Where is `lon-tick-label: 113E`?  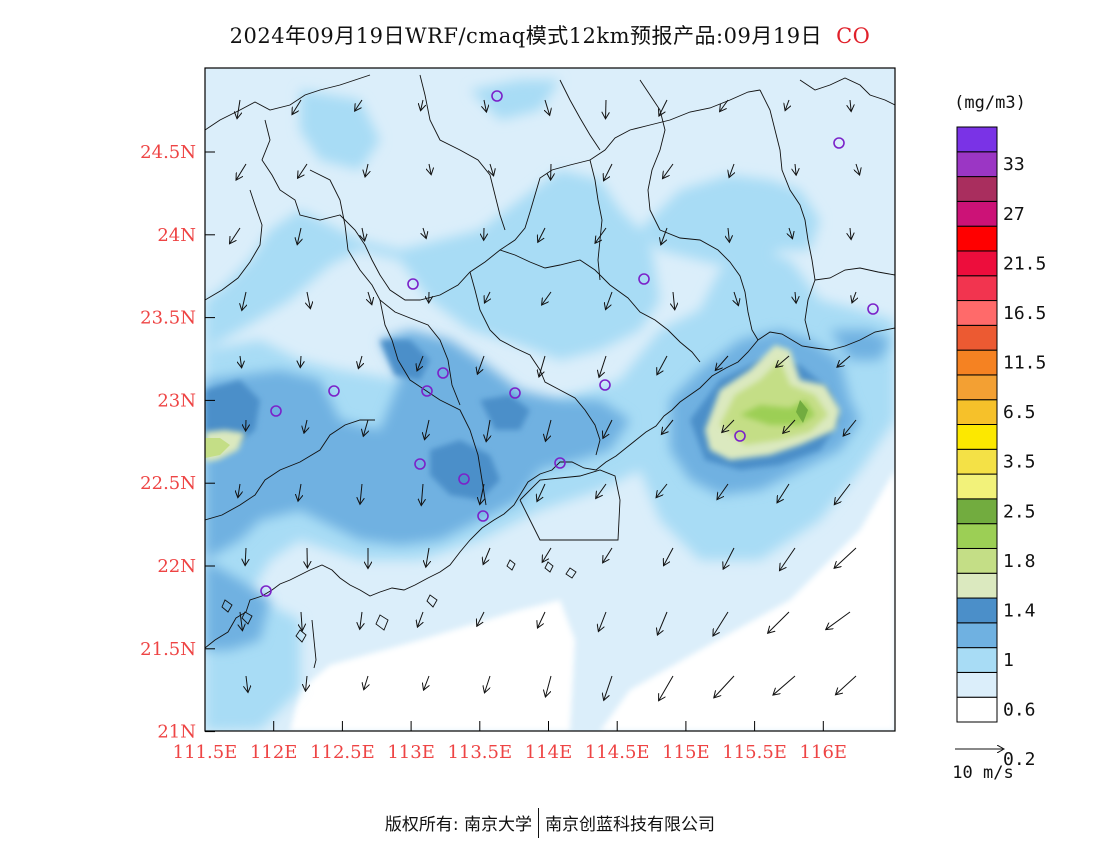
lon-tick-label: 113E is located at coordinates (411, 752).